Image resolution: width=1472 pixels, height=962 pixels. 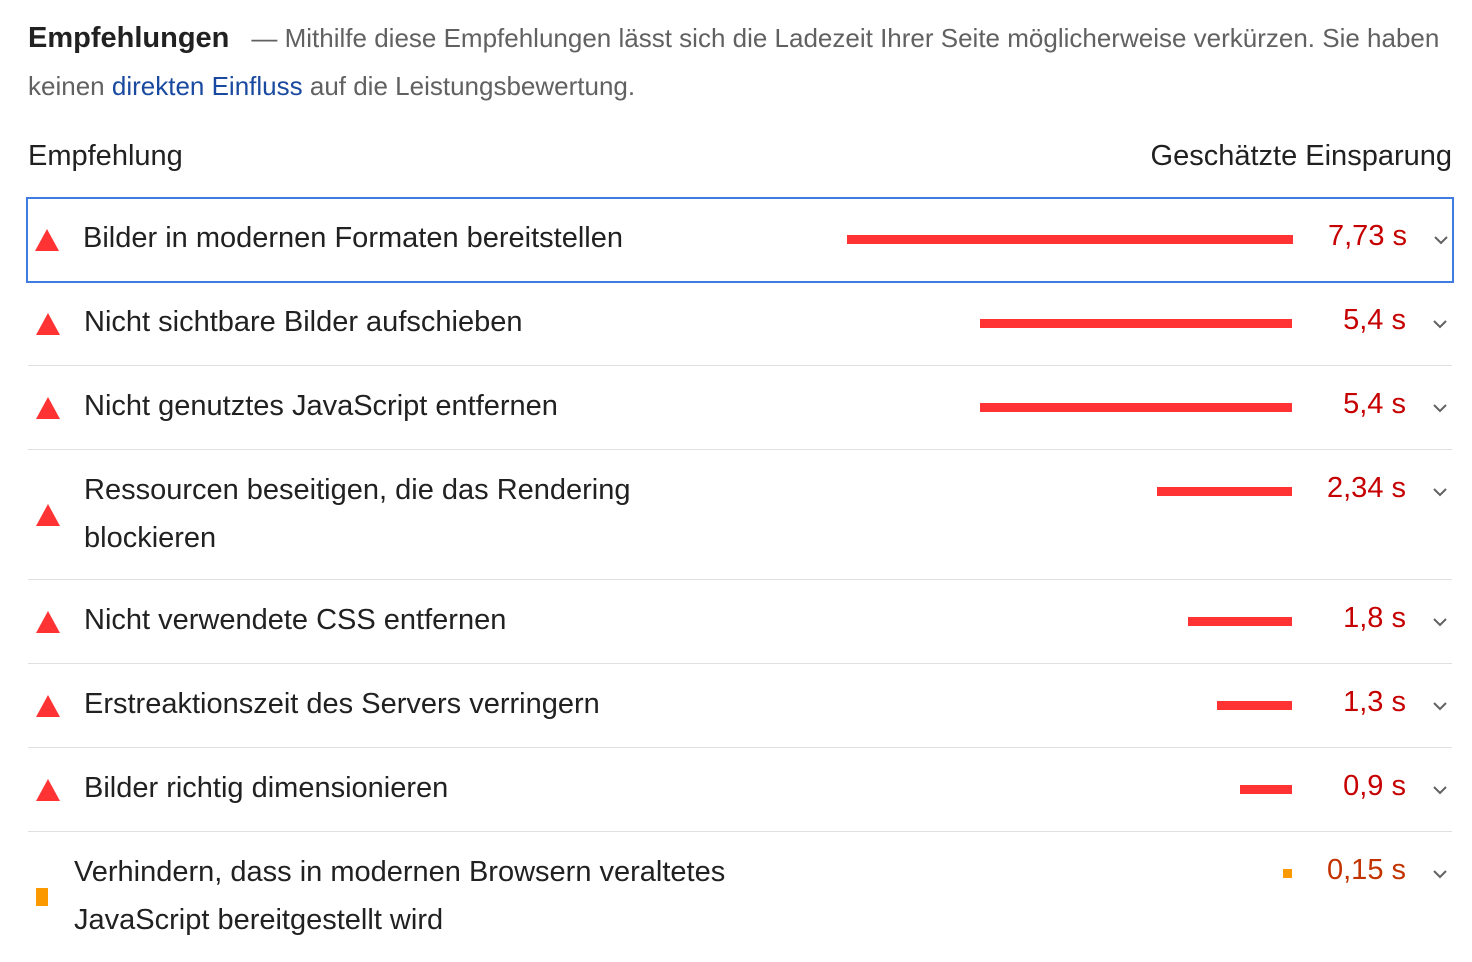 I want to click on column-header-recommendation: Empfehlung, so click(x=105, y=156).